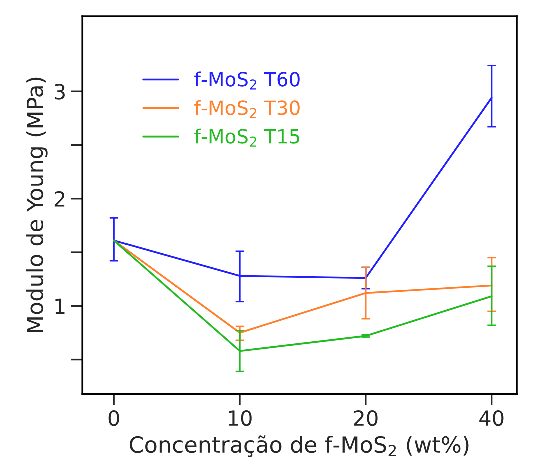  What do you see at coordinates (60, 306) in the screenshot?
I see `y-tick-label: 1` at bounding box center [60, 306].